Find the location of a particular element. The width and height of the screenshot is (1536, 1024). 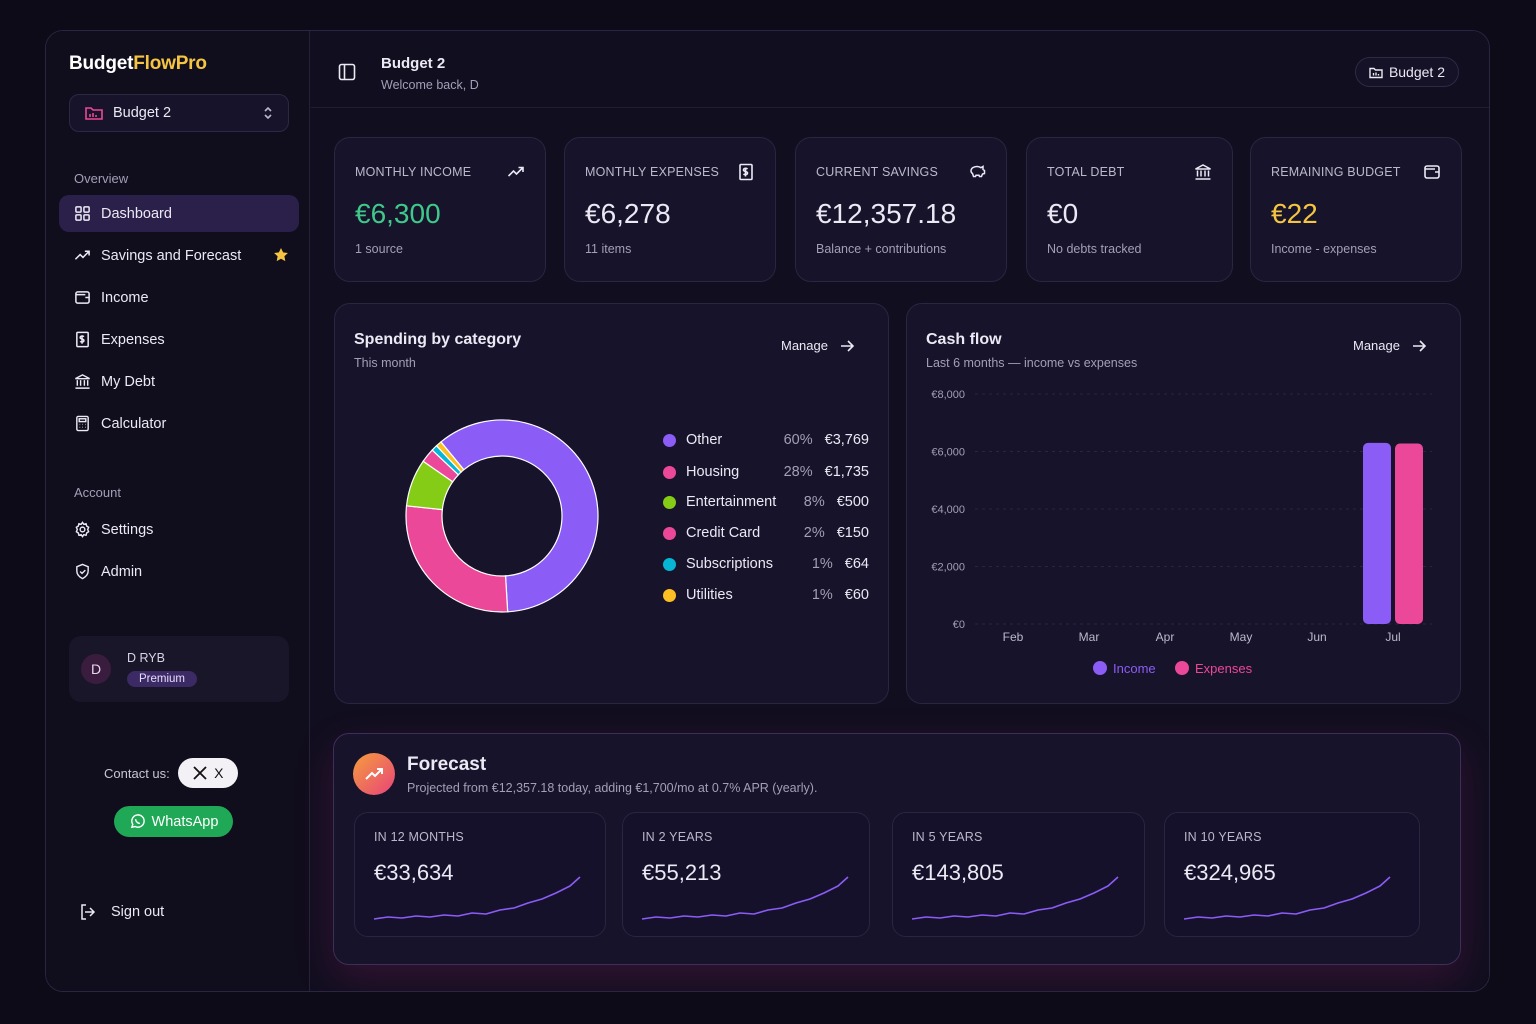

wallet-icon is located at coordinates (82, 297).